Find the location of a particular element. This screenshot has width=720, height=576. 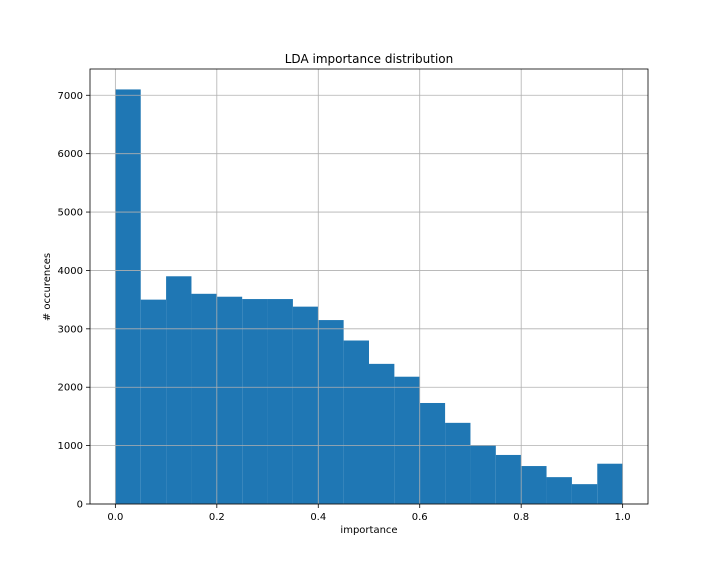

x-axis-label: importance is located at coordinates (368, 530).